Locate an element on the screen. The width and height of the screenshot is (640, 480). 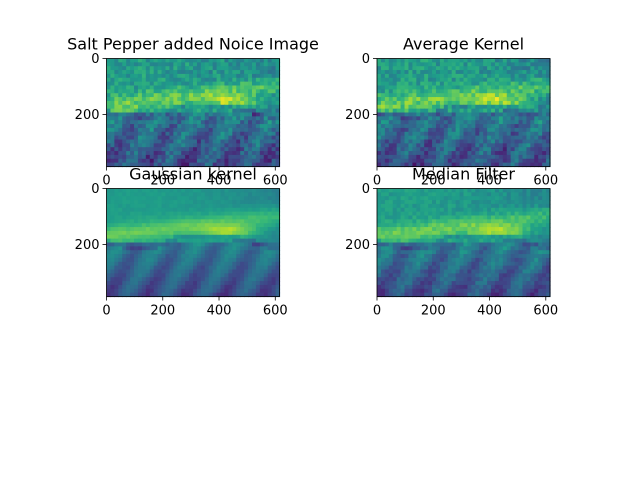
subplot-title: Gaussian kernel is located at coordinates (193, 174).